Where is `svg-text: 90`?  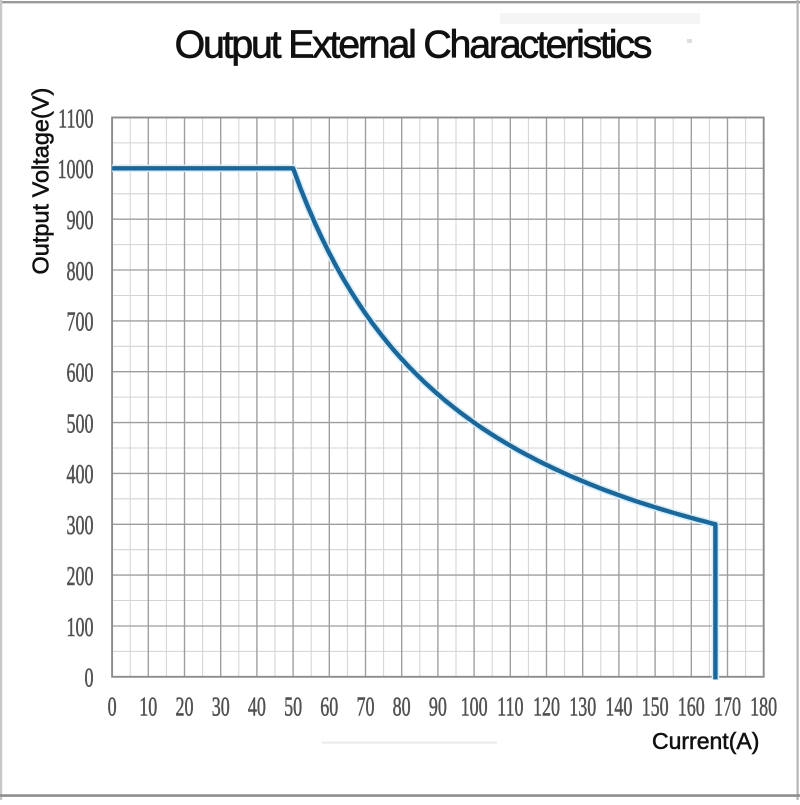
svg-text: 90 is located at coordinates (438, 707).